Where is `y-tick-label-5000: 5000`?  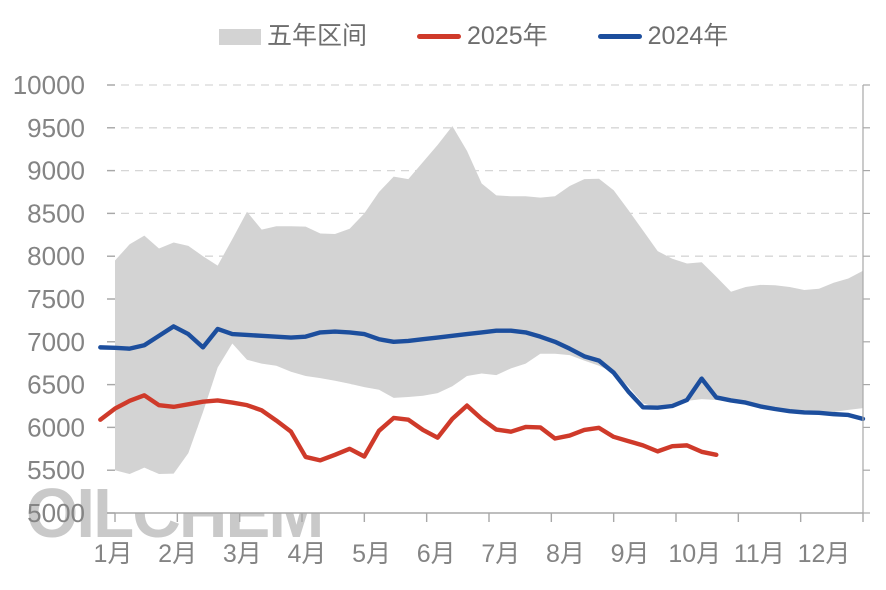
y-tick-label-5000: 5000 is located at coordinates (56, 513).